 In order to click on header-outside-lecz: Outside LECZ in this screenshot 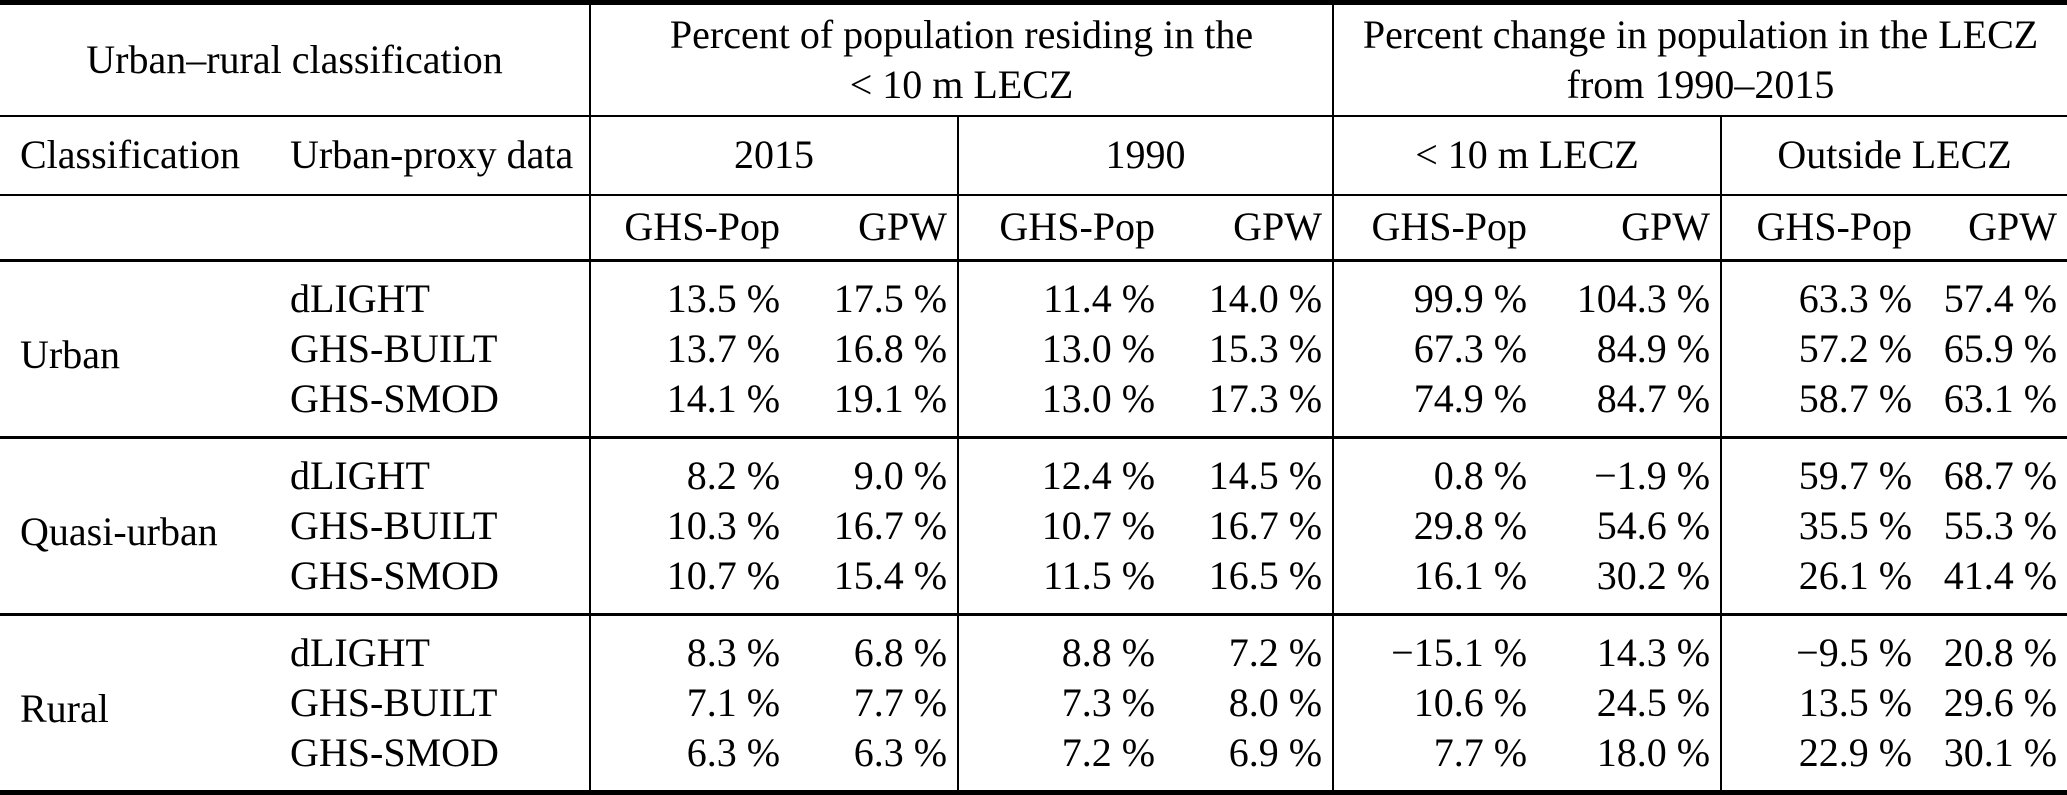, I will do `click(1893, 155)`.